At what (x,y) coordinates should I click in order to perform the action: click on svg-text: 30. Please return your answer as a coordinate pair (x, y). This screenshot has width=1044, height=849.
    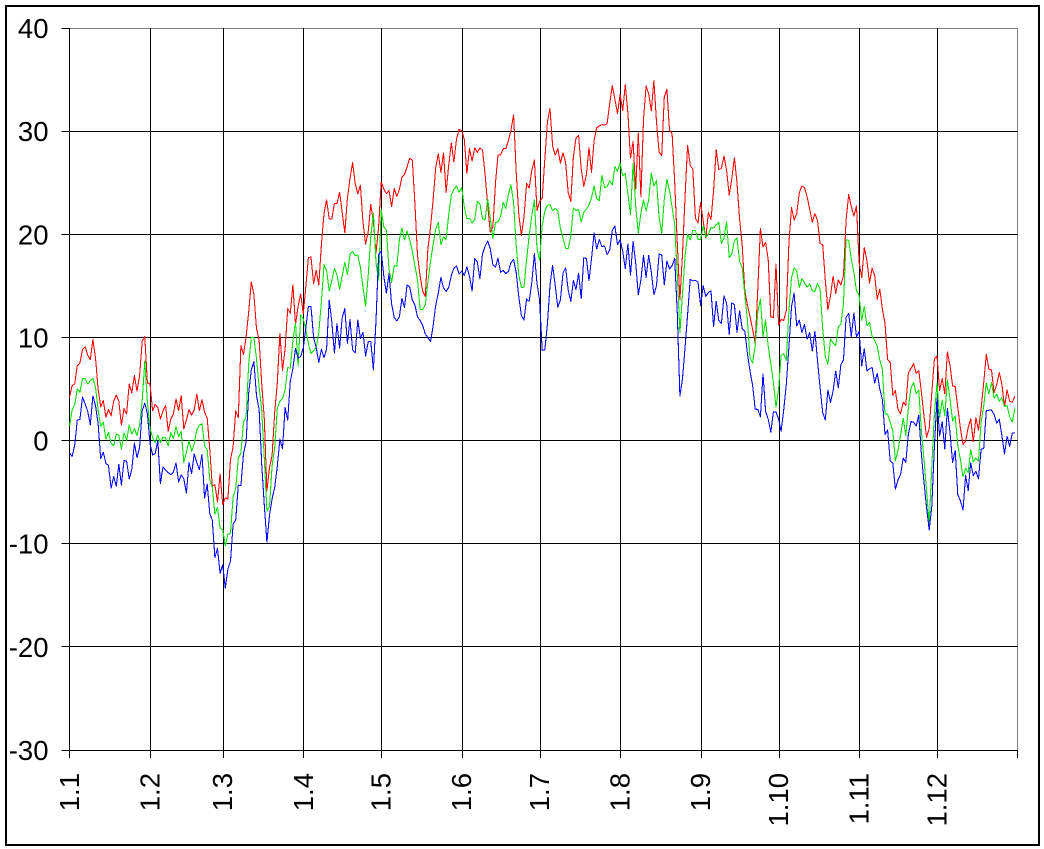
    Looking at the image, I should click on (33, 131).